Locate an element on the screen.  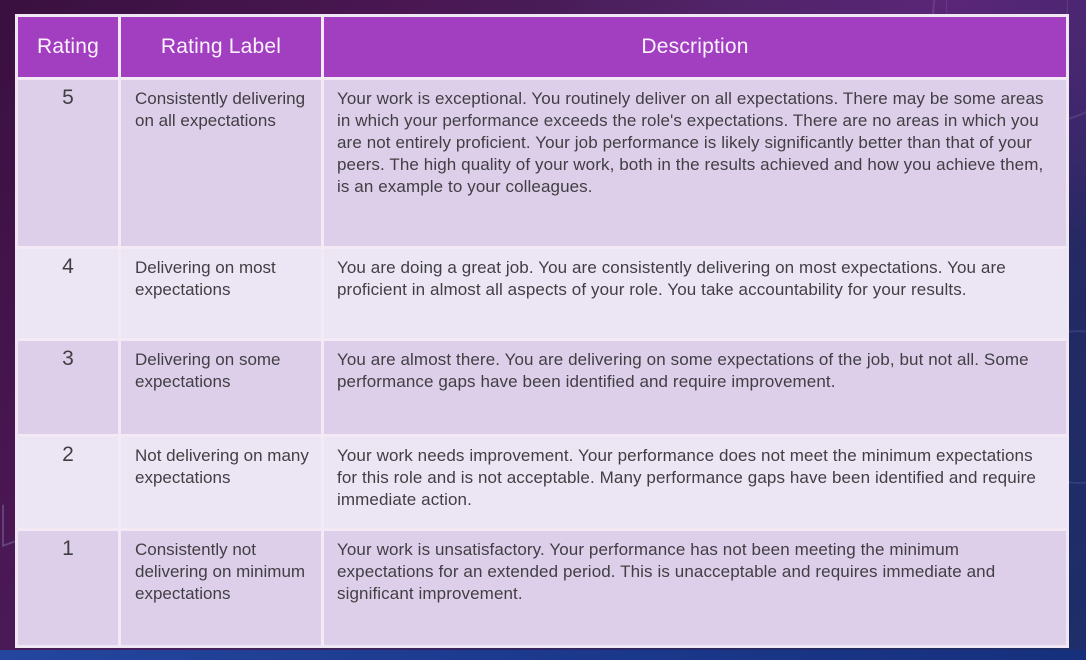
rating-label-cell: Delivering on some expectations is located at coordinates (221, 387).